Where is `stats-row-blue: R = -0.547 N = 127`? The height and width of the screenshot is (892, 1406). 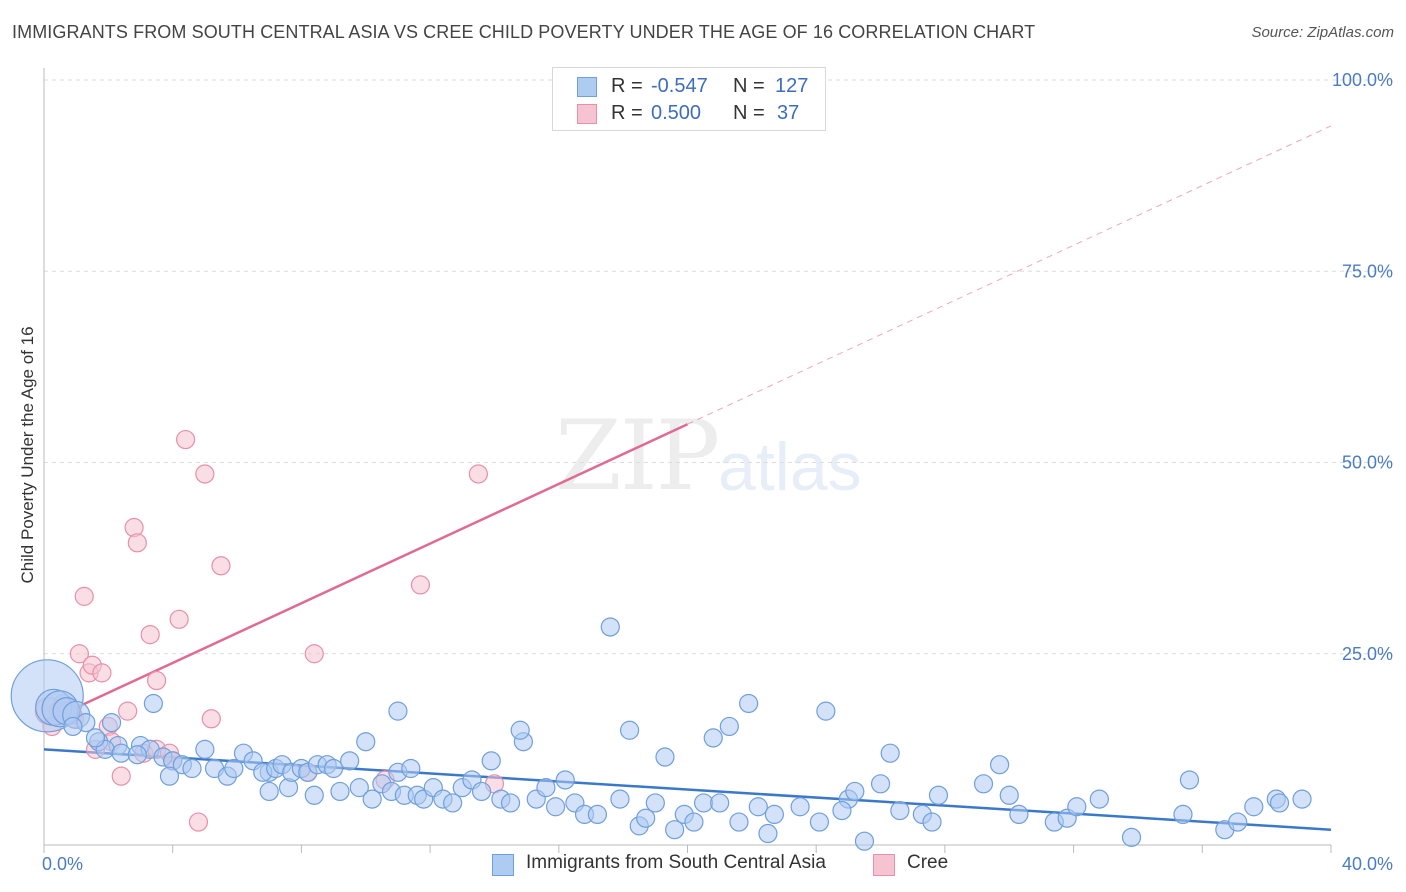 stats-row-blue: R = -0.547 N = 127 is located at coordinates (689, 87).